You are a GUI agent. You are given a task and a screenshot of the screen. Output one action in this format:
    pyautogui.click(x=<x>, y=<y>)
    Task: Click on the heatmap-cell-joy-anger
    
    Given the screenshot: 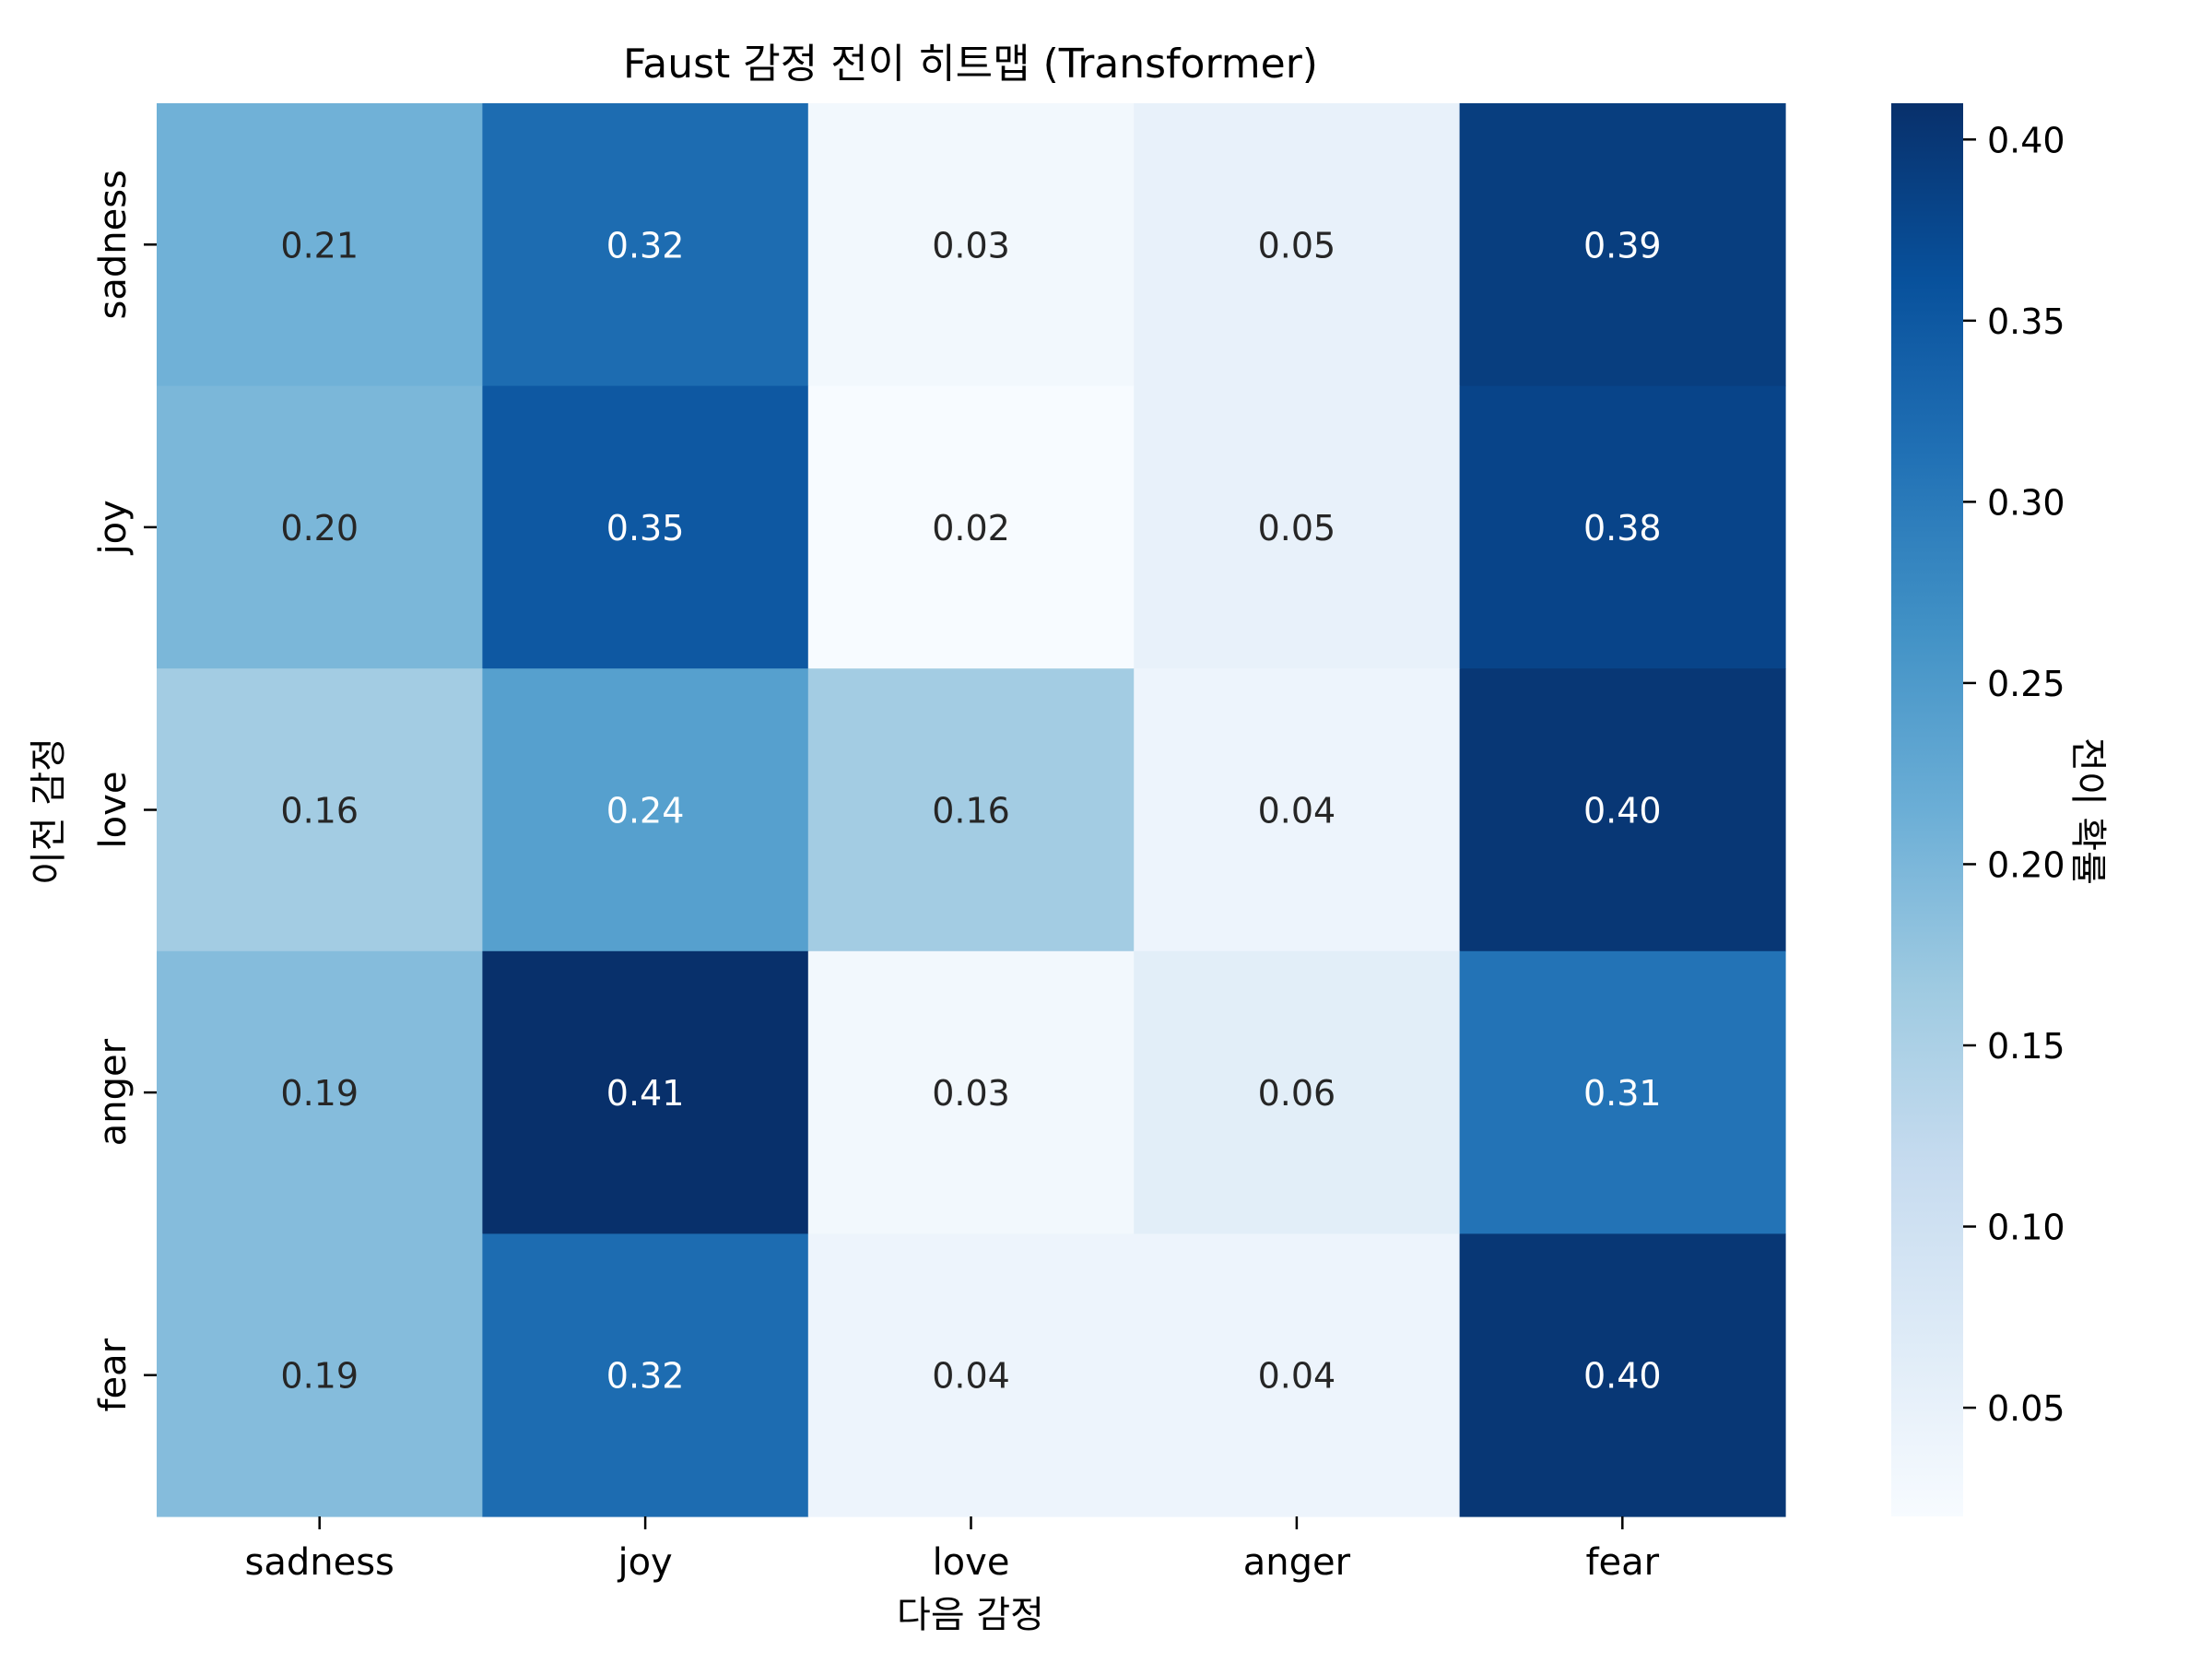 What is the action you would take?
    pyautogui.click(x=1297, y=527)
    